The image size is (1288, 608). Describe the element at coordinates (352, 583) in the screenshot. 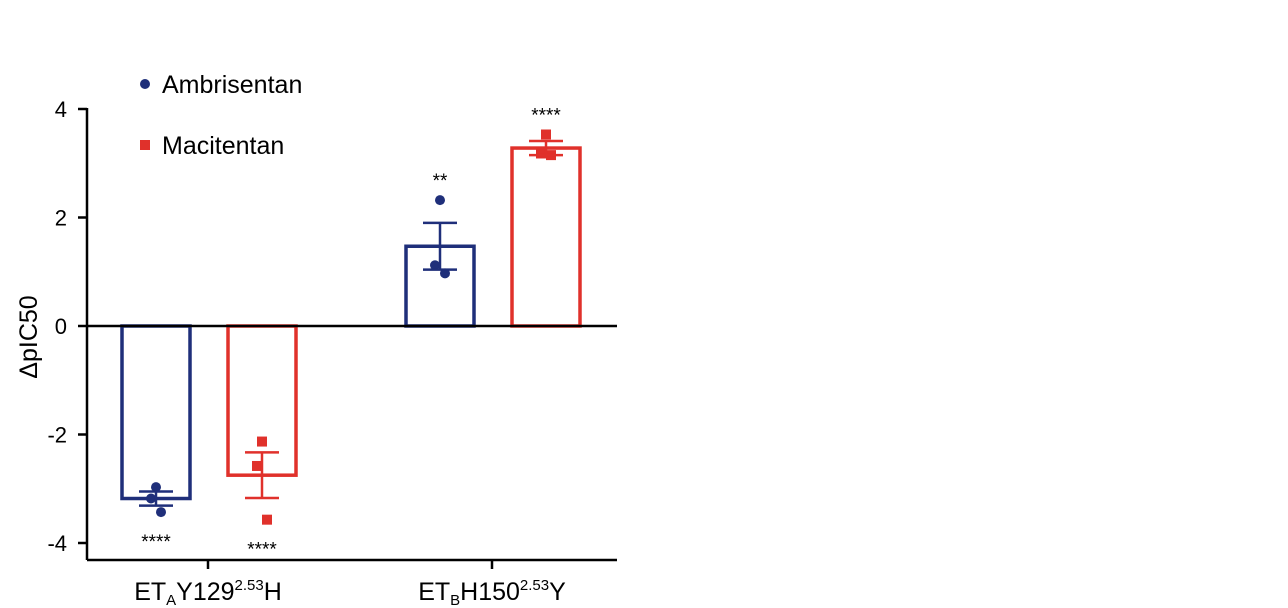

I see `x-axis: ETAY1292.53H ETBH1502.53Y` at that location.